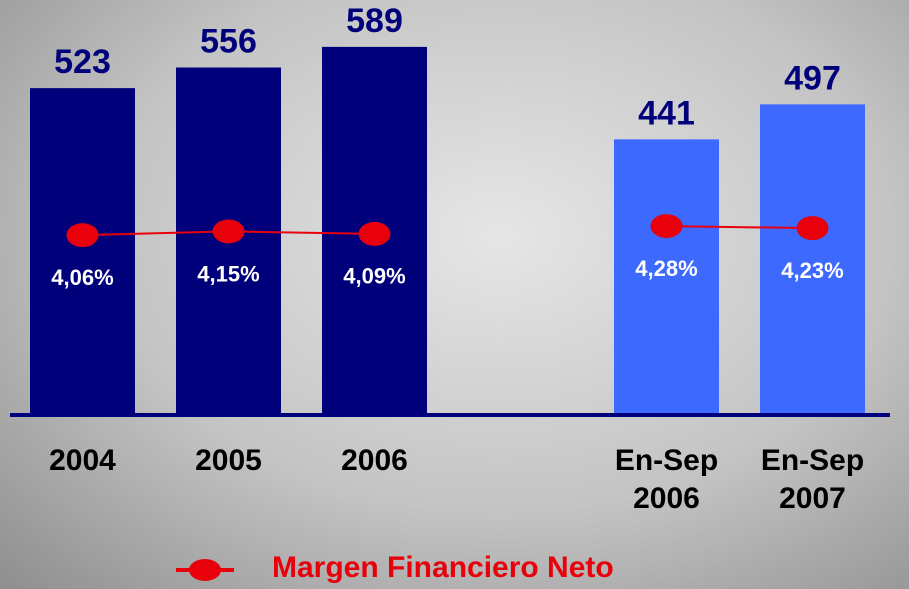 This screenshot has height=589, width=909. What do you see at coordinates (82, 277) in the screenshot?
I see `line-value-label: 4,06%` at bounding box center [82, 277].